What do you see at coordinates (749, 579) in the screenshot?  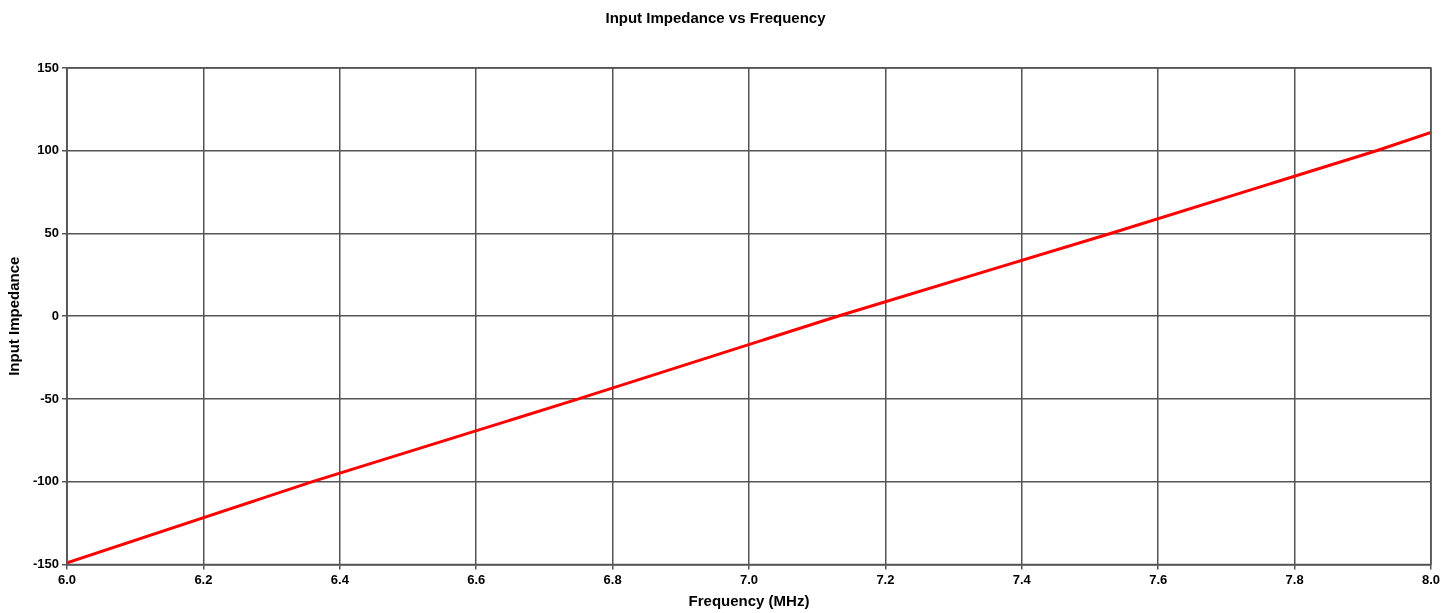 I see `x-tick-label: 7.0` at bounding box center [749, 579].